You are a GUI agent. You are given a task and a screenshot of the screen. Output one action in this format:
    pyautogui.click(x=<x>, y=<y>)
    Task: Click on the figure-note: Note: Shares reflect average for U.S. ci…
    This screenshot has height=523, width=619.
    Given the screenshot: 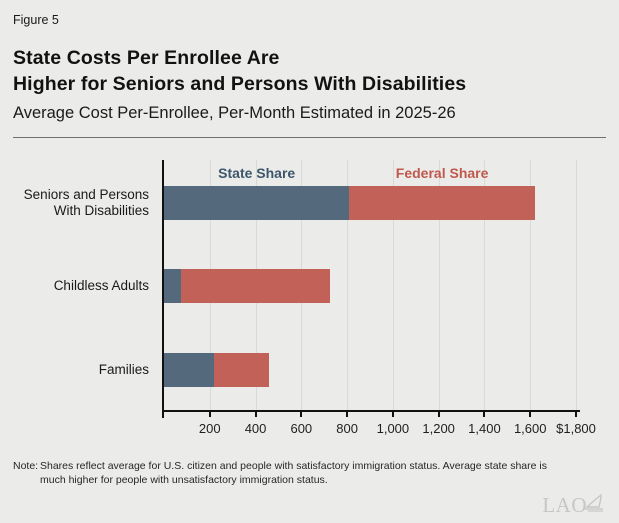 What is the action you would take?
    pyautogui.click(x=304, y=473)
    